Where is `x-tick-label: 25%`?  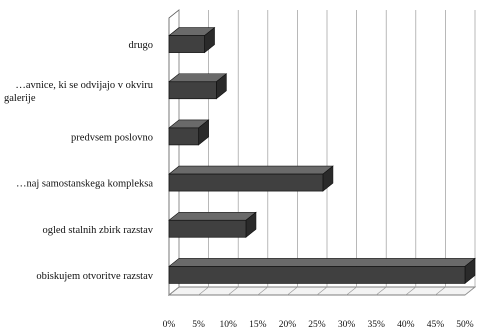 x-tick-label: 25% is located at coordinates (317, 324).